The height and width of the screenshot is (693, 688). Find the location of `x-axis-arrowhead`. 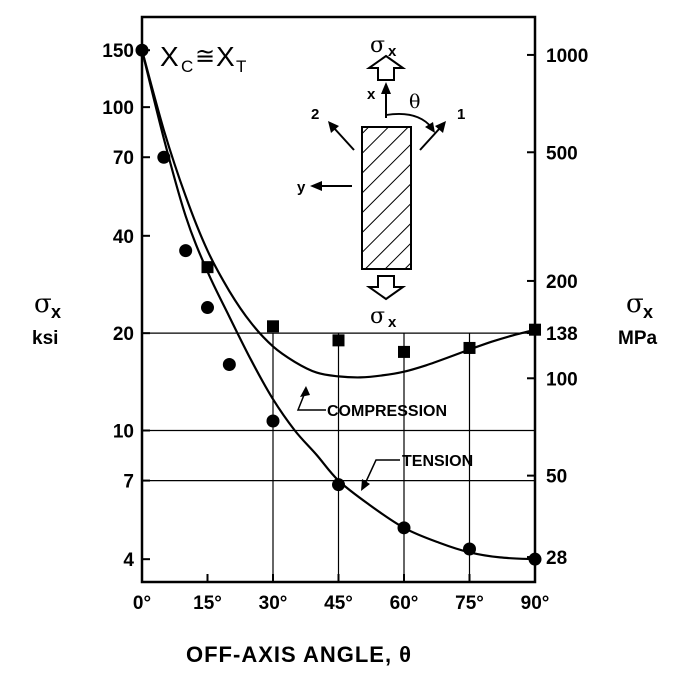

x-axis-arrowhead is located at coordinates (386, 88).